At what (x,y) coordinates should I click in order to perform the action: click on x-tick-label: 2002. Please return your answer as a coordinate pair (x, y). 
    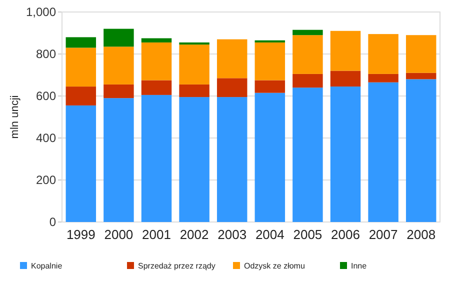
    Looking at the image, I should click on (194, 234).